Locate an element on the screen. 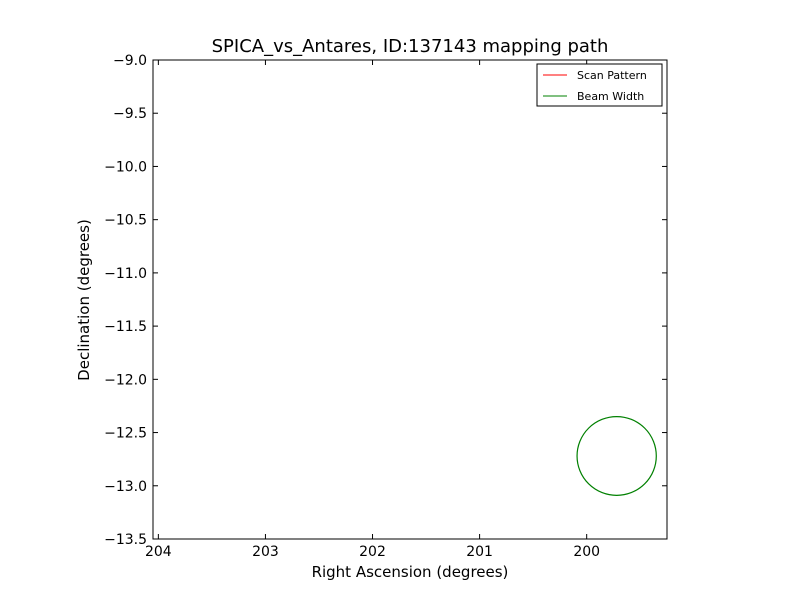 The image size is (800, 600). legend: Scan Pattern Beam Width is located at coordinates (599, 85).